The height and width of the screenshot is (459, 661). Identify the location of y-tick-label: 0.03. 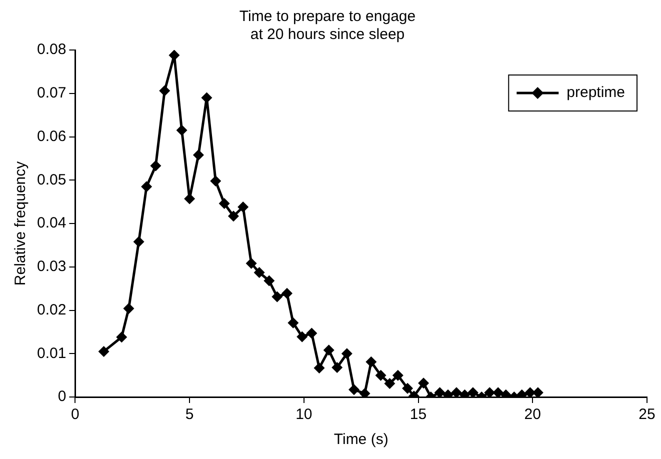
(51, 267).